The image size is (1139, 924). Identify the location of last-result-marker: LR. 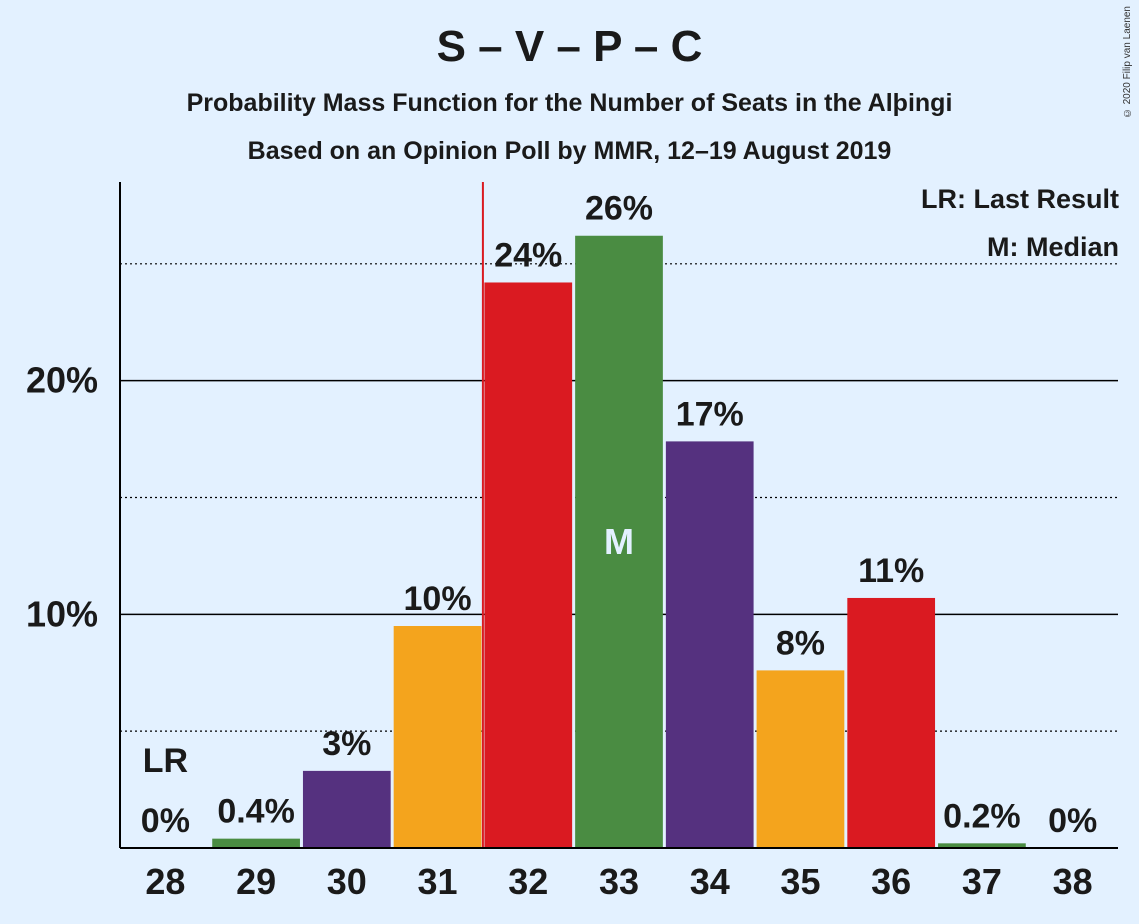
(165, 761).